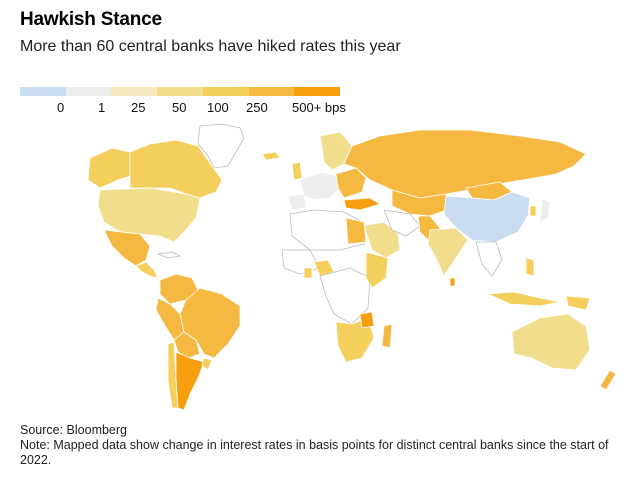 The image size is (637, 478). Describe the element at coordinates (91, 19) in the screenshot. I see `chart-title: Hawkish Stance` at that location.